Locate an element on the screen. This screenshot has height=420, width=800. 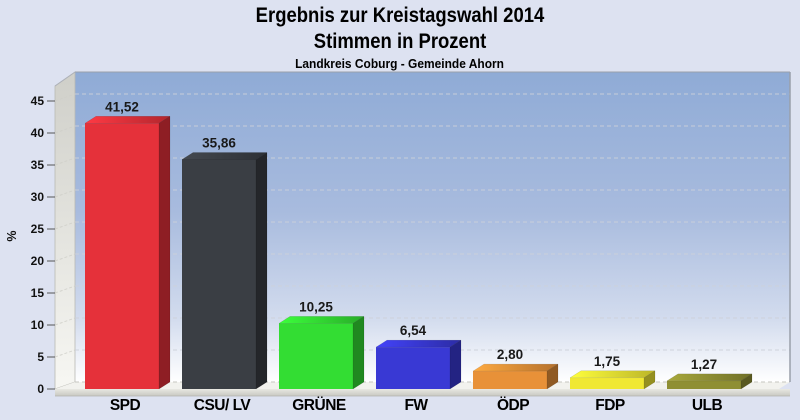
chart-subtitle-text: Landkreis Coburg - Gemeinde Ahorn is located at coordinates (400, 63).